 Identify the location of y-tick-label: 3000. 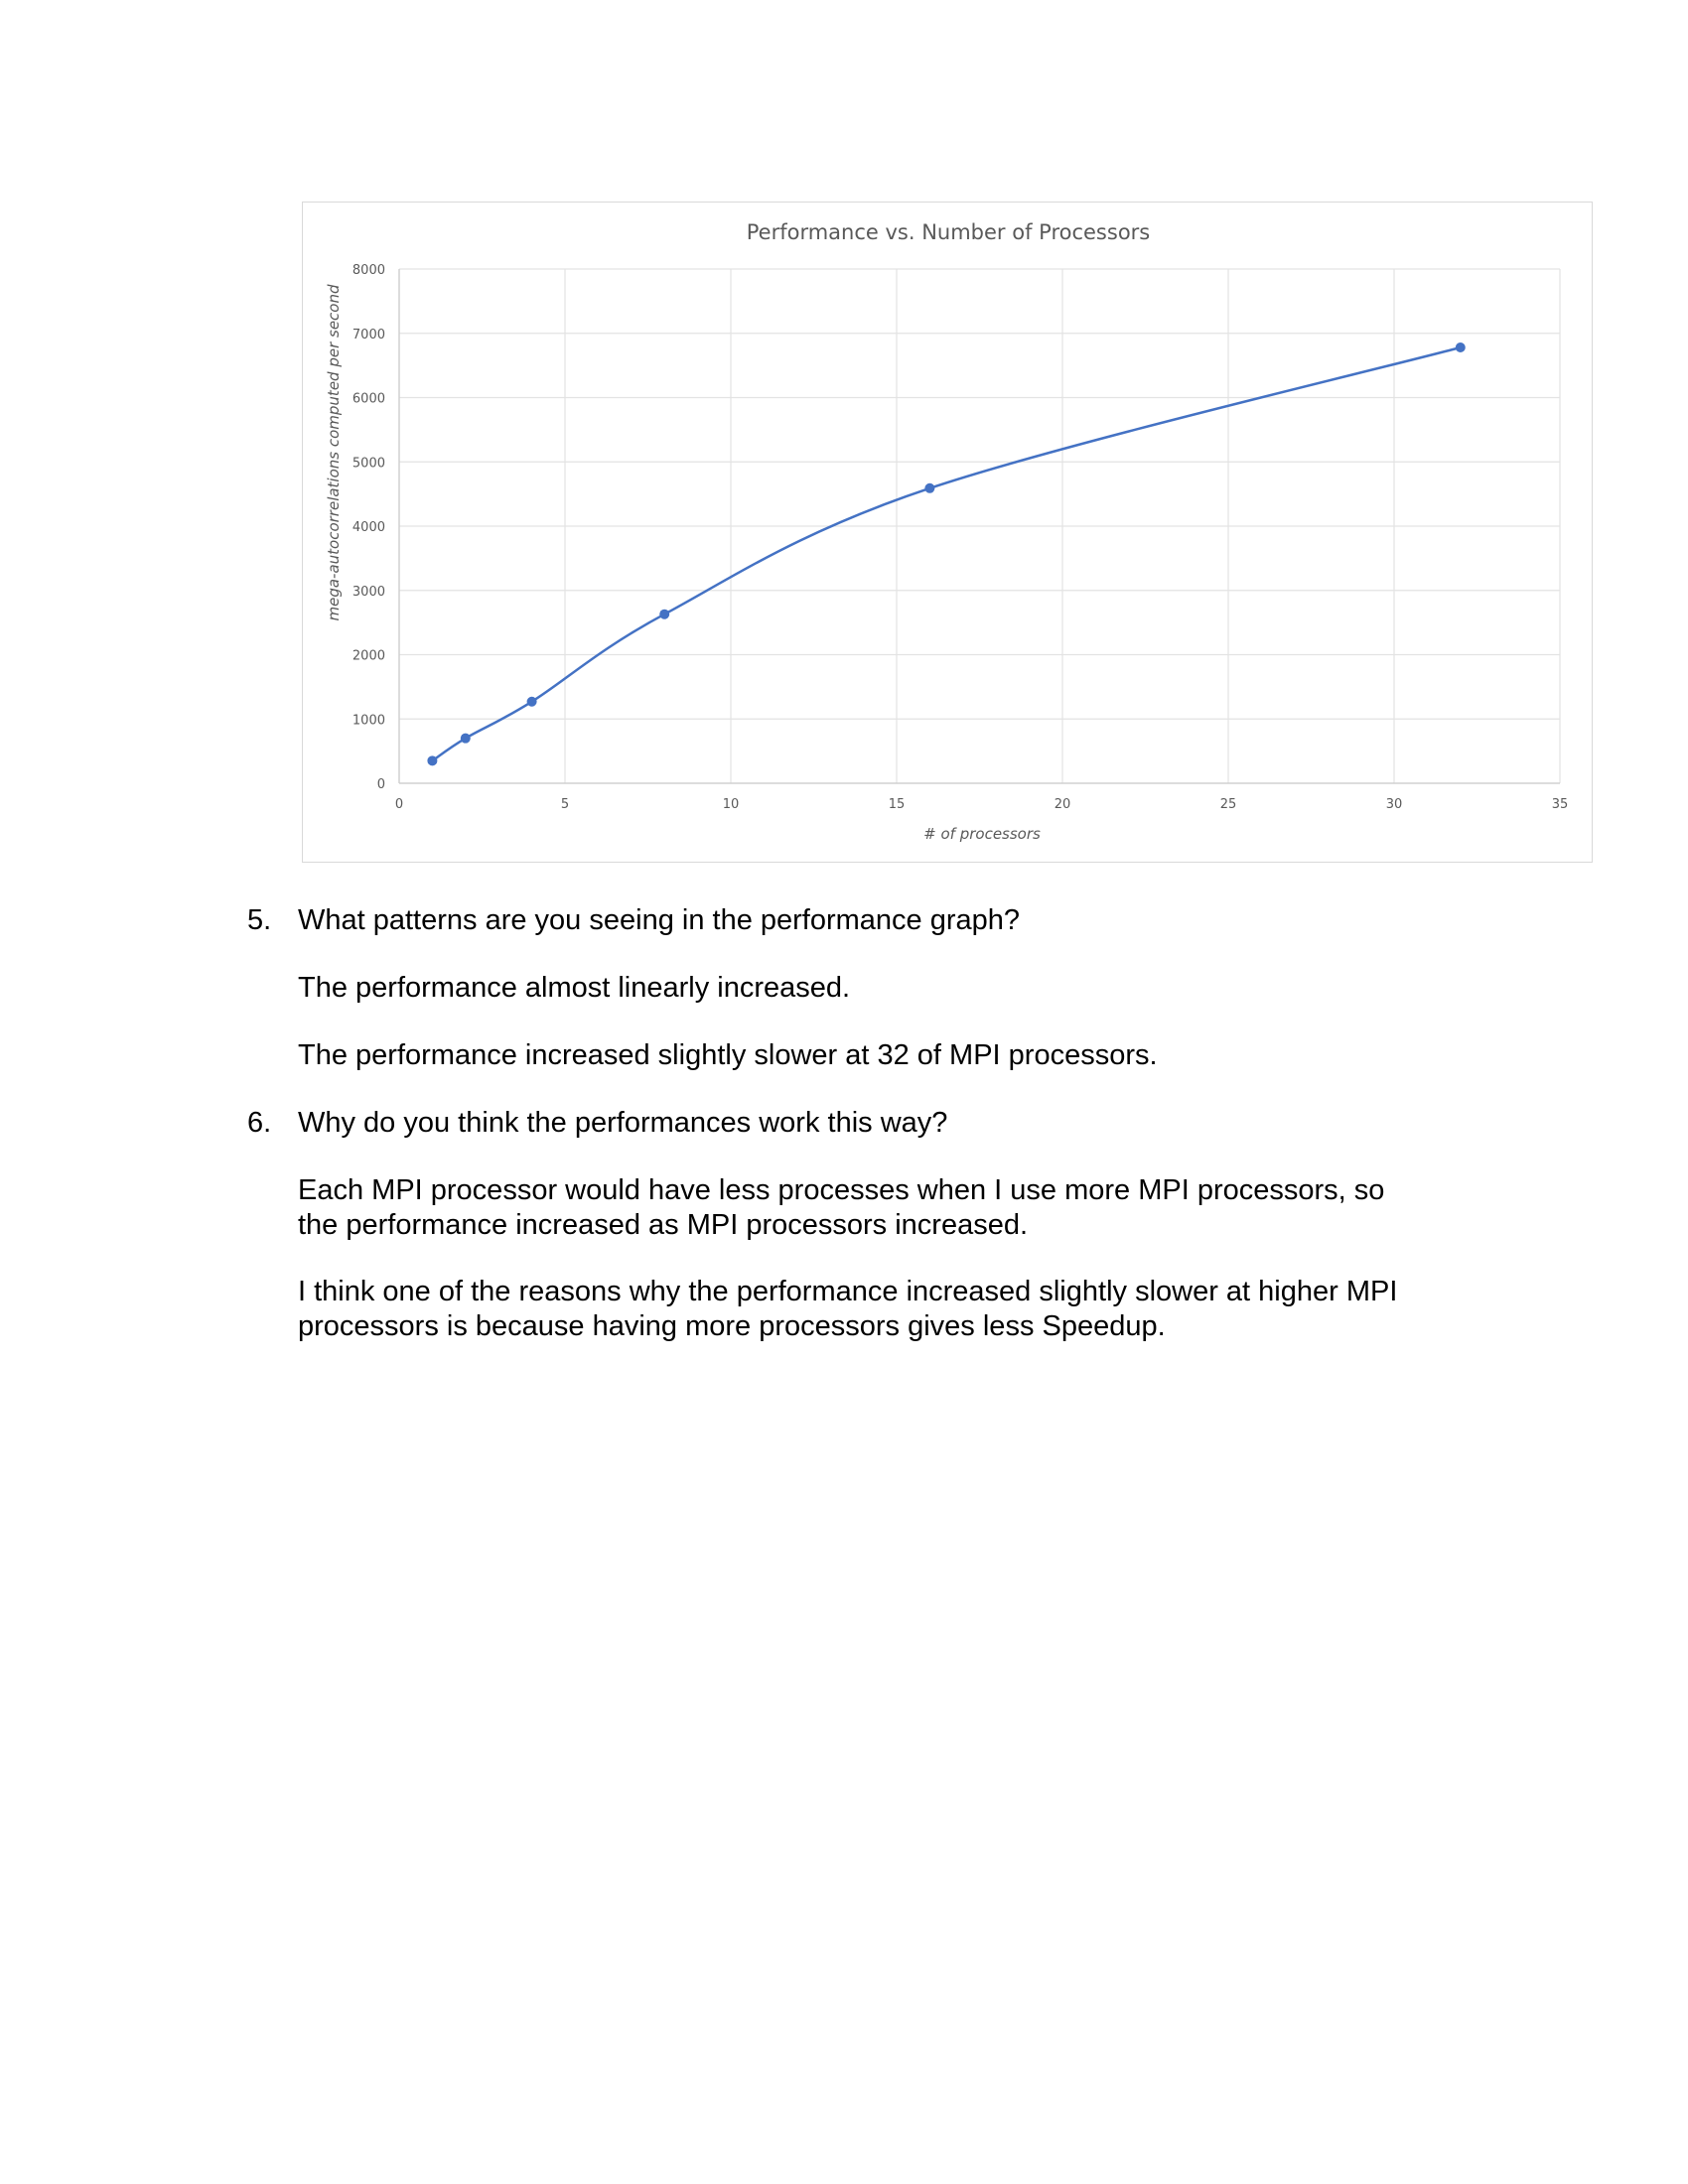
(368, 592).